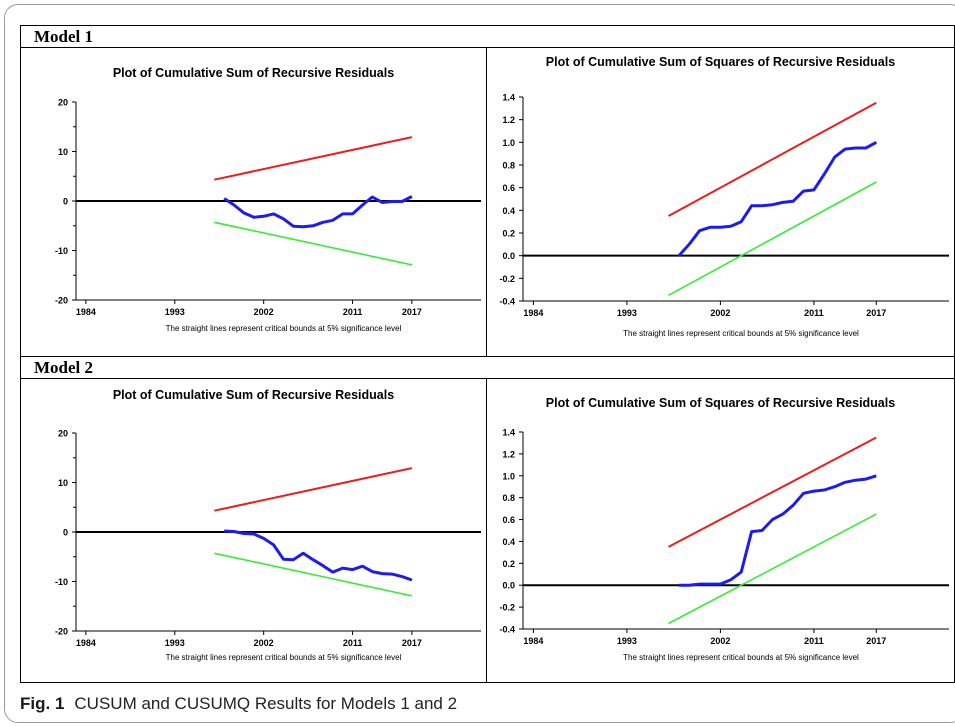 The image size is (955, 726). What do you see at coordinates (42, 703) in the screenshot?
I see `caption-prefix: Fig. 1` at bounding box center [42, 703].